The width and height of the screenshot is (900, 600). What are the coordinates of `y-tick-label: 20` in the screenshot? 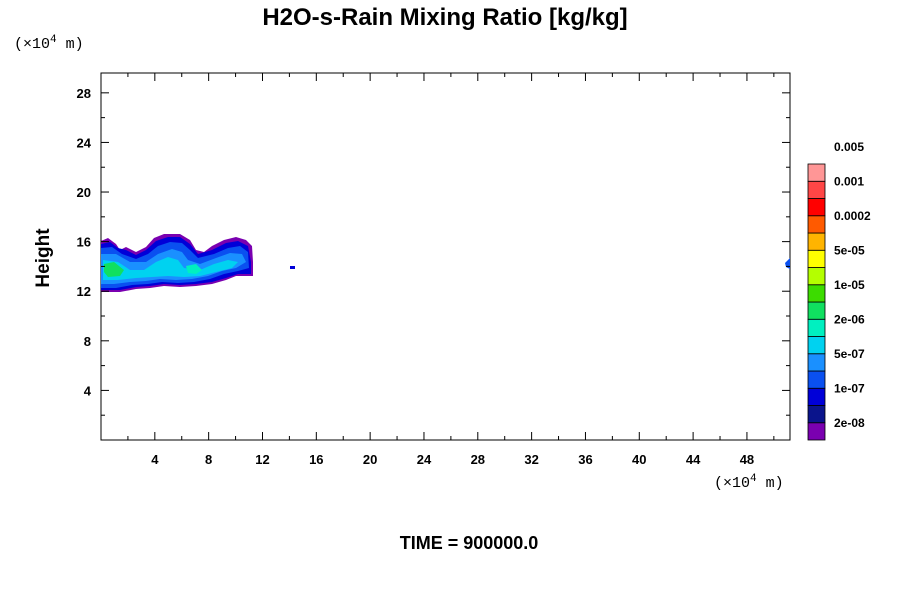 It's located at (84, 192).